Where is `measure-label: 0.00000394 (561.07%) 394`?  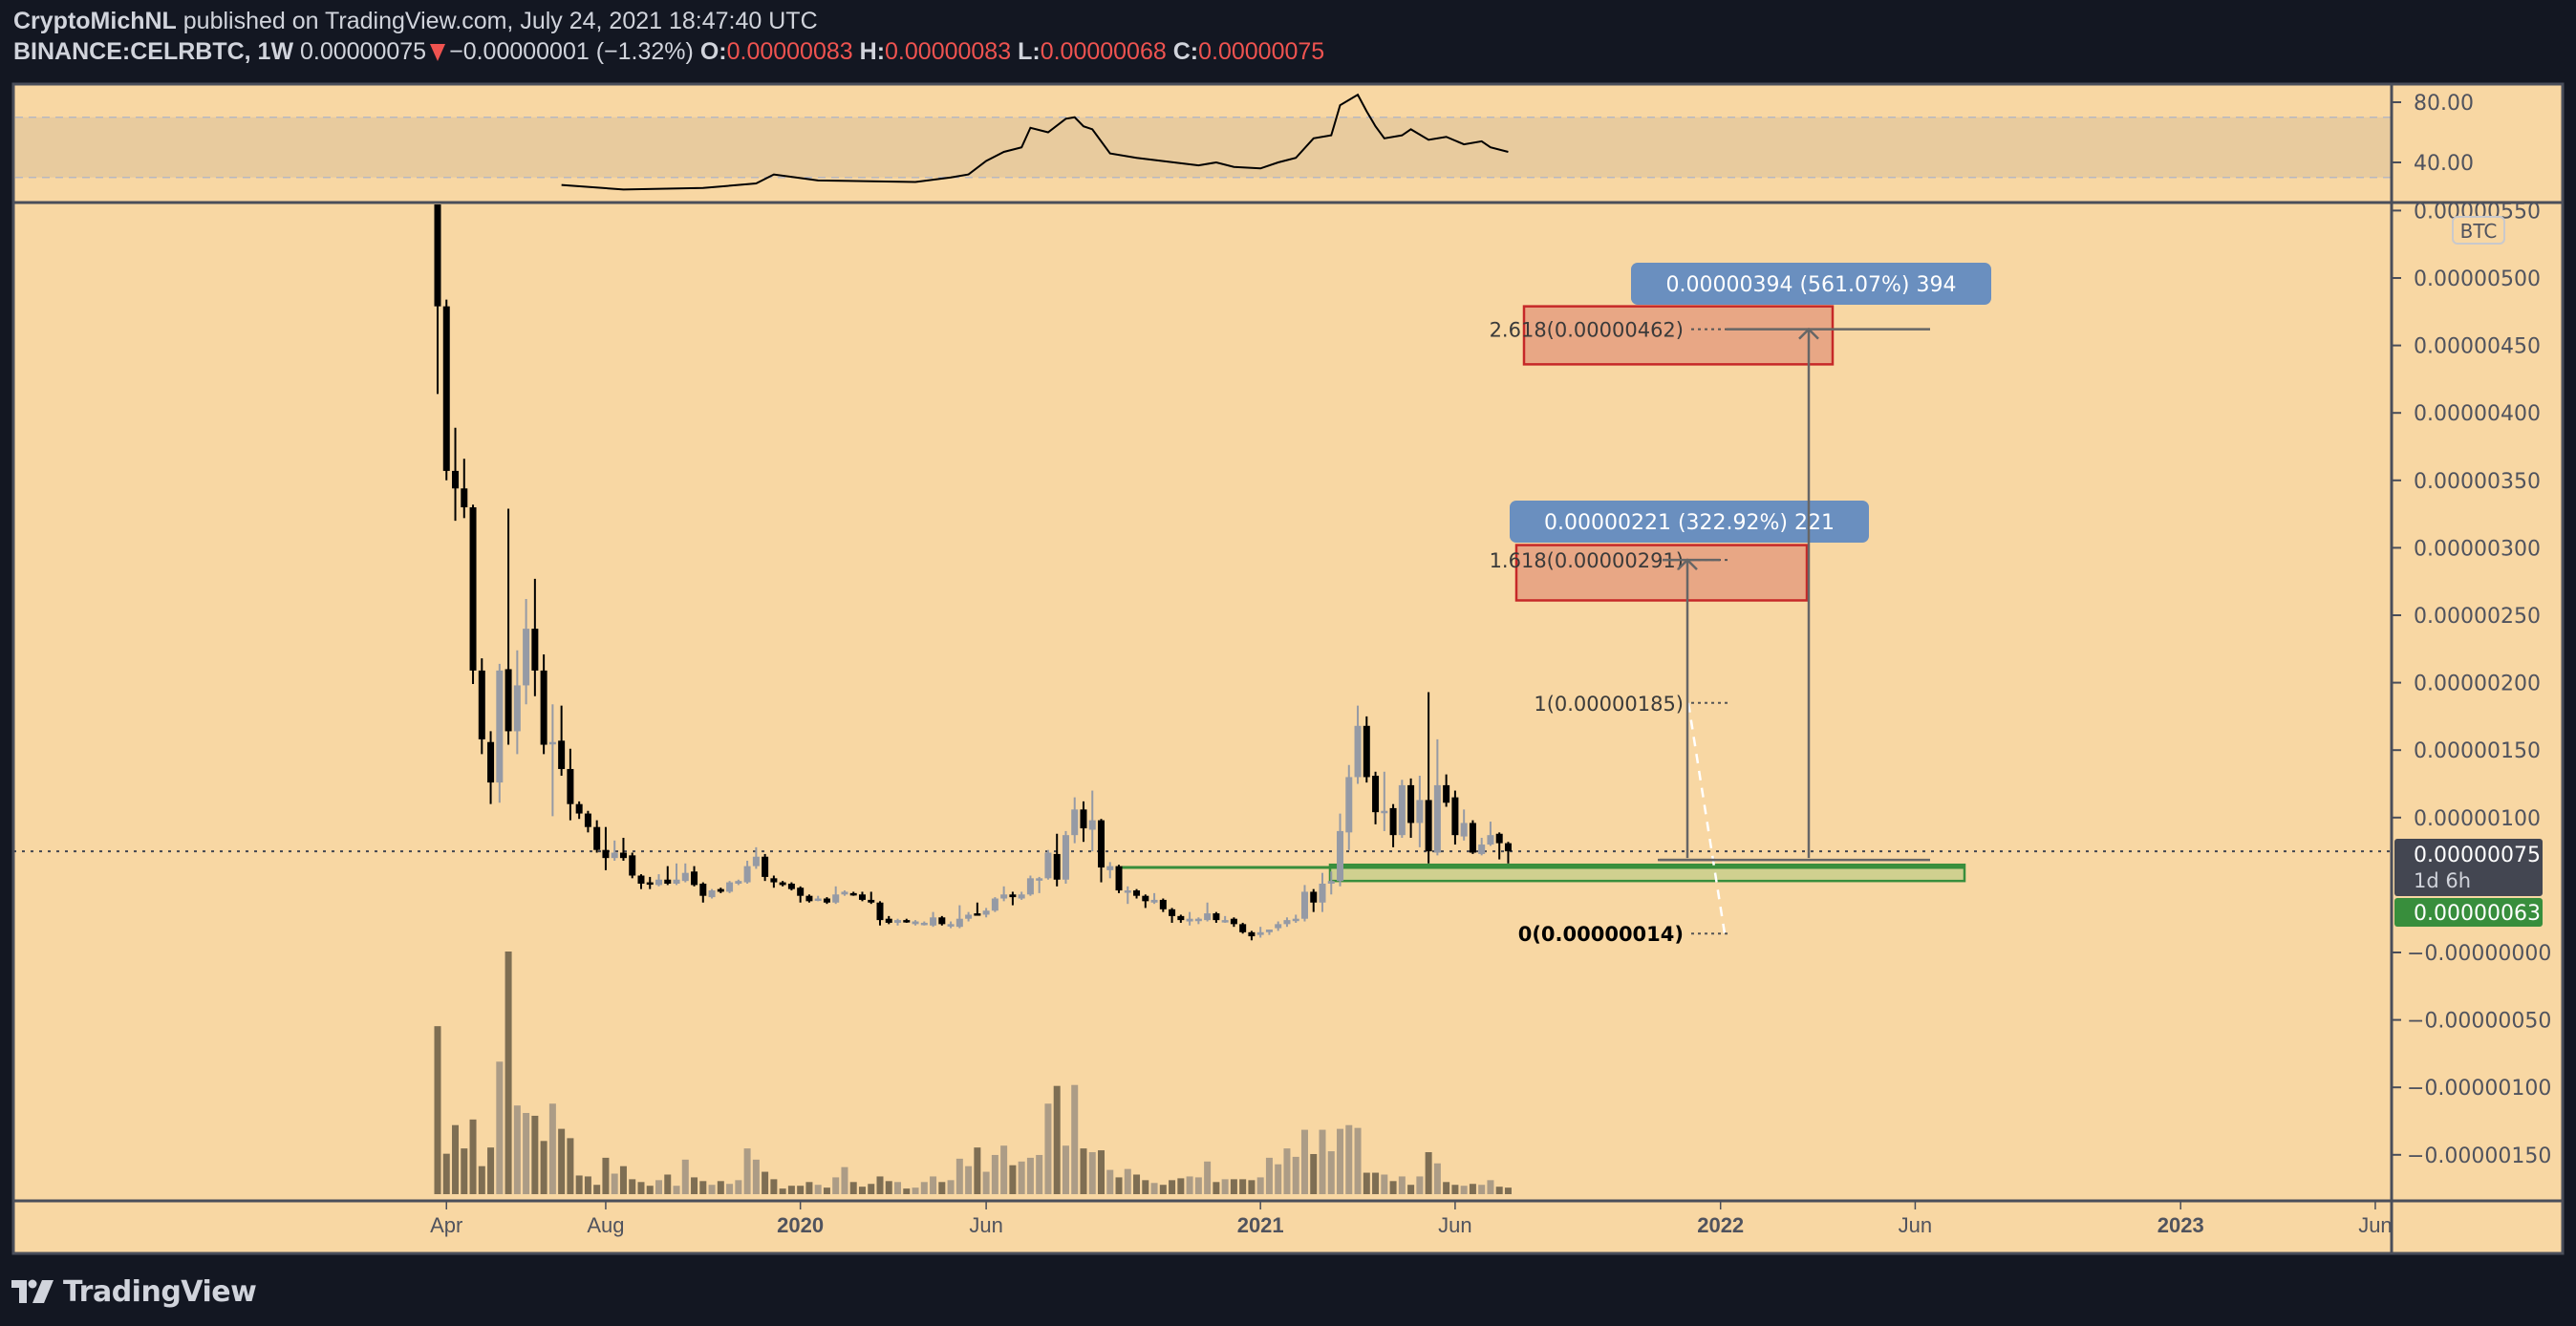 measure-label: 0.00000394 (561.07%) 394 is located at coordinates (1811, 285).